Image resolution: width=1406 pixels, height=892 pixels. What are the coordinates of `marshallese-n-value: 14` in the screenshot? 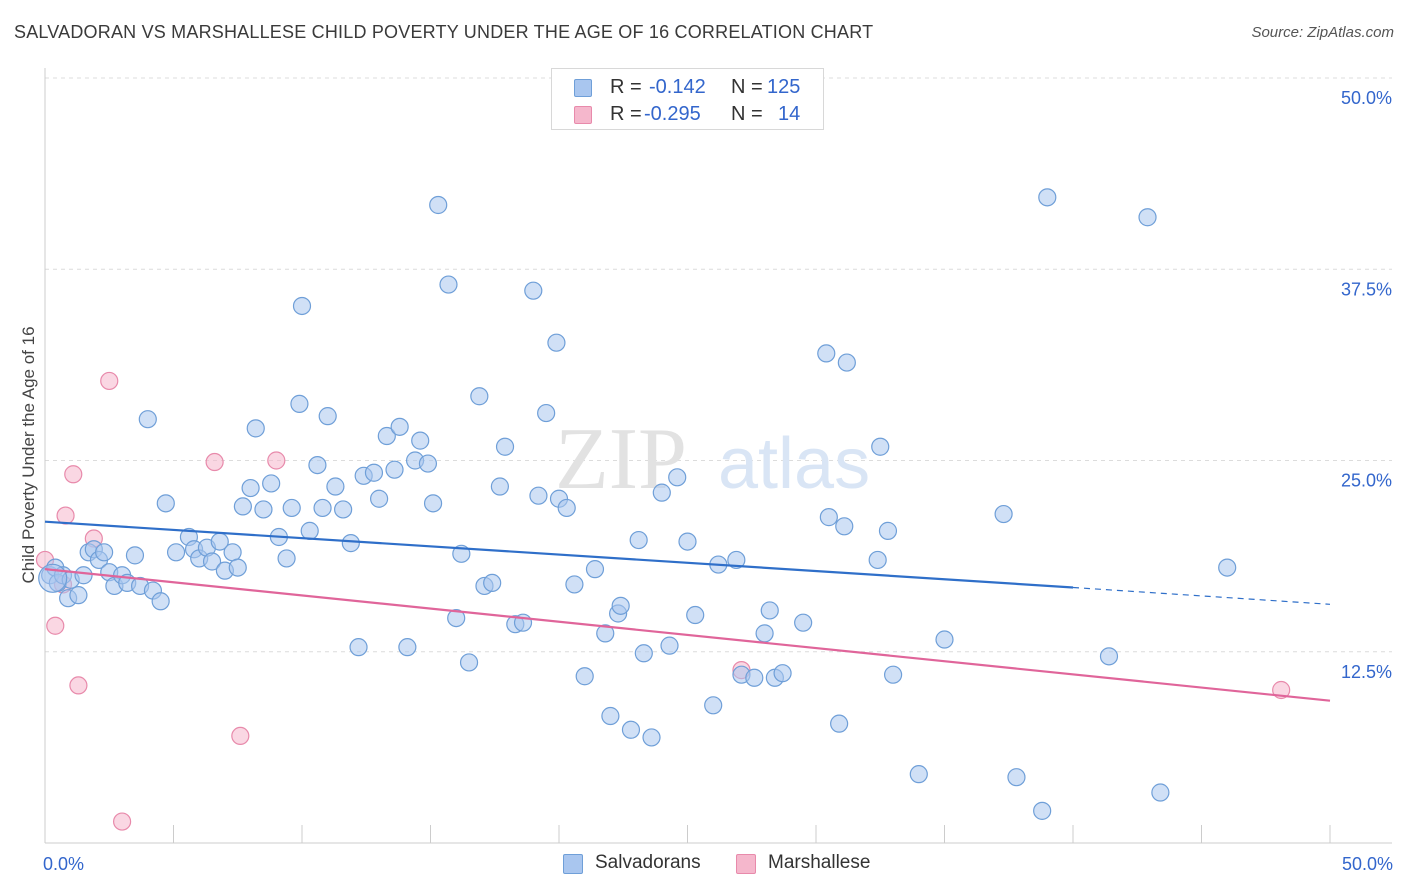 It's located at (789, 114).